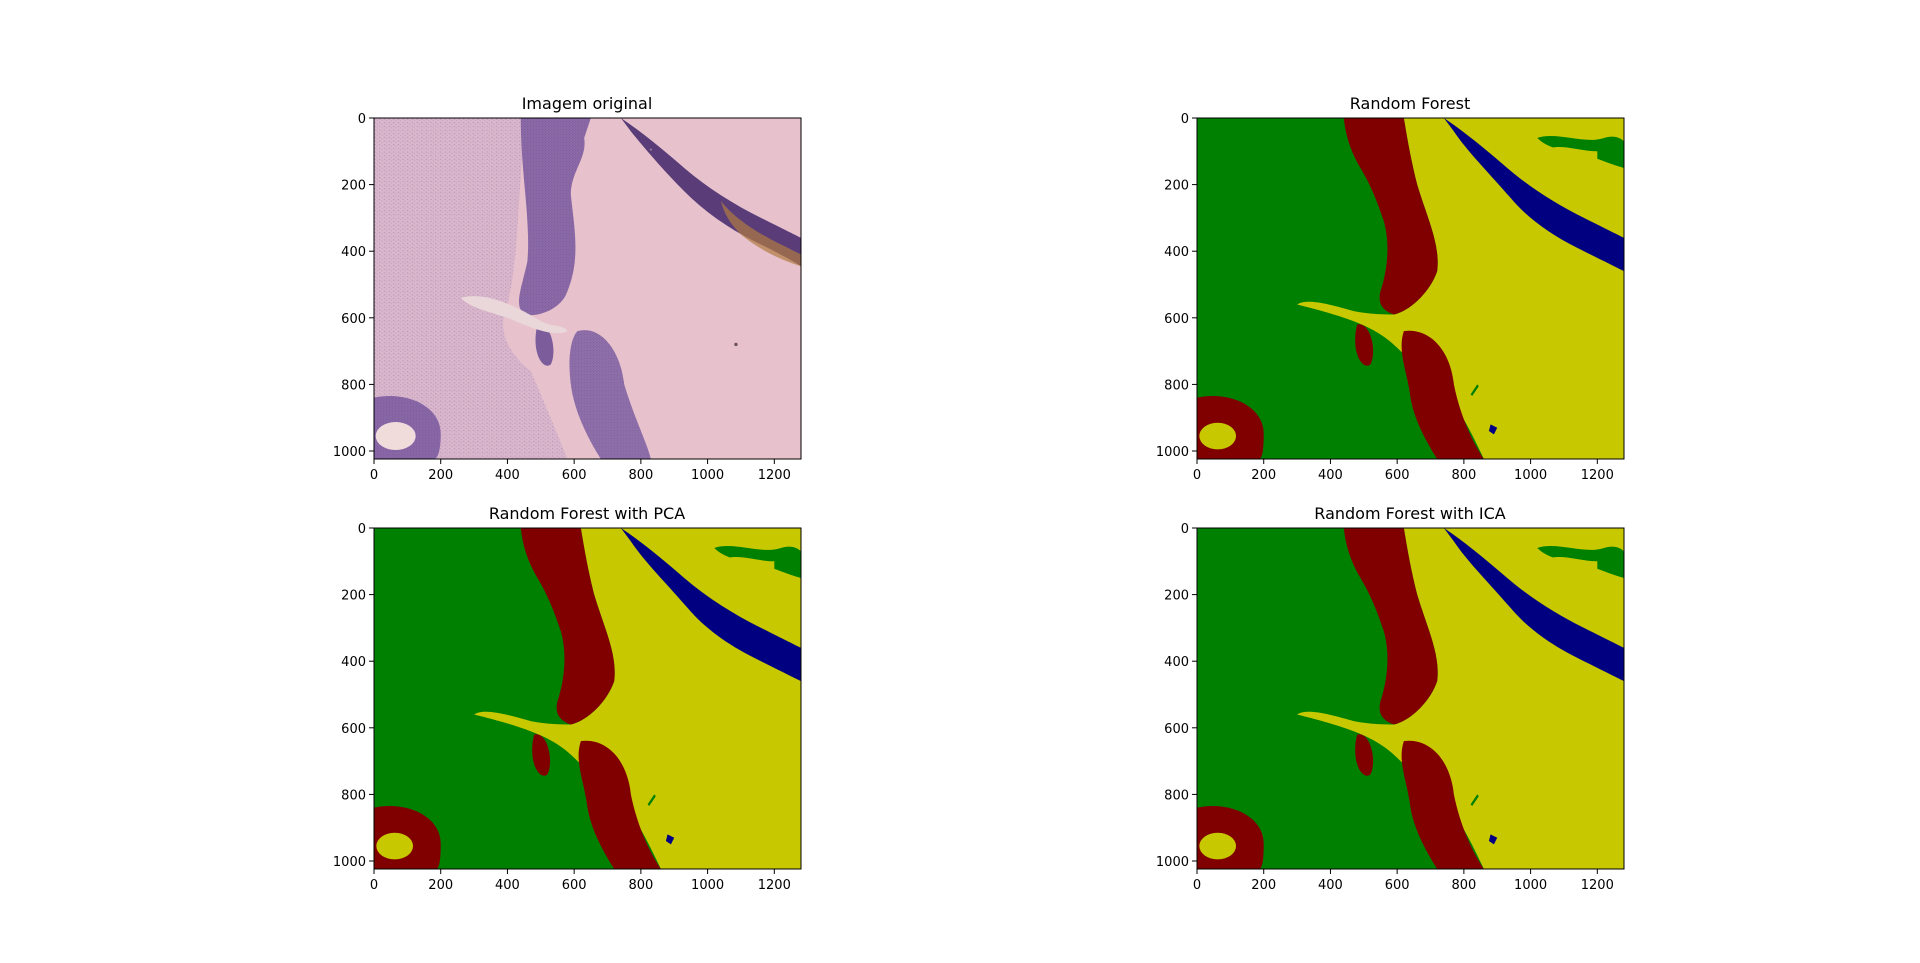  I want to click on axes-random-forest-ica: 0 200 400 600 800 1000 1200 0 200 400 600 800 1000, so click(1385, 707).